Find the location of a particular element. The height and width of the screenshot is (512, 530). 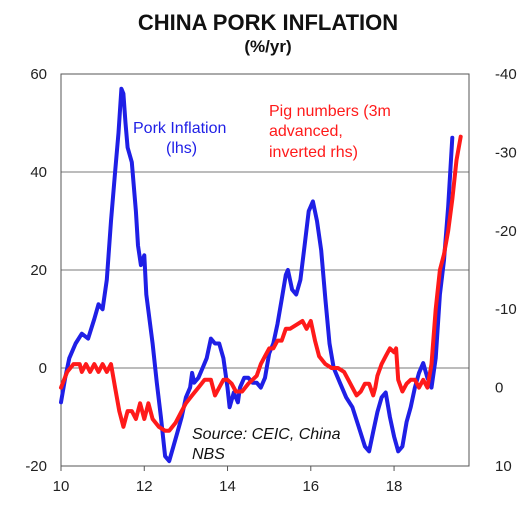

pork-label-line-1: Pork Inflation is located at coordinates (179, 128).